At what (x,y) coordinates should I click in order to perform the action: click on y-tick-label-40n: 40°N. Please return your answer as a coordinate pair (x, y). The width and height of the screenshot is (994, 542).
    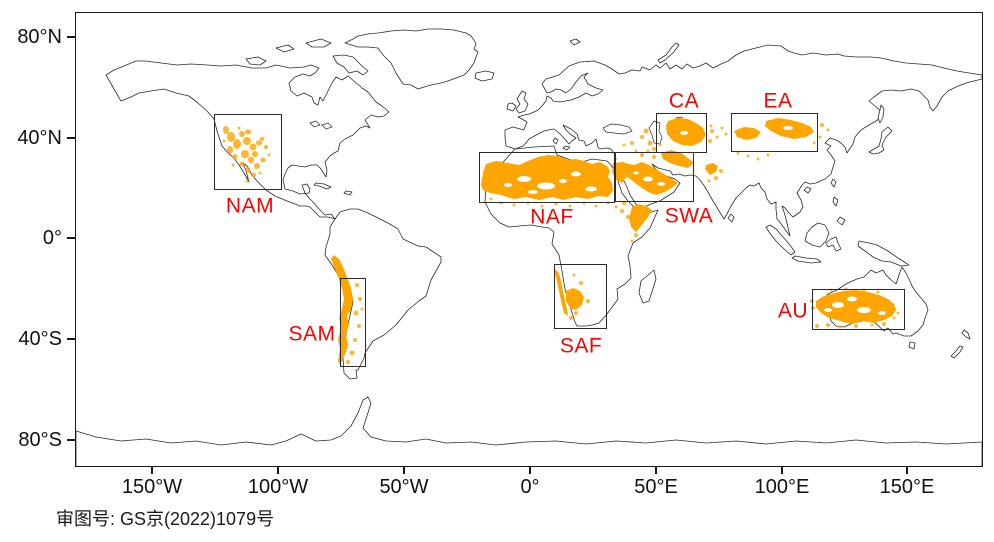
    Looking at the image, I should click on (39, 138).